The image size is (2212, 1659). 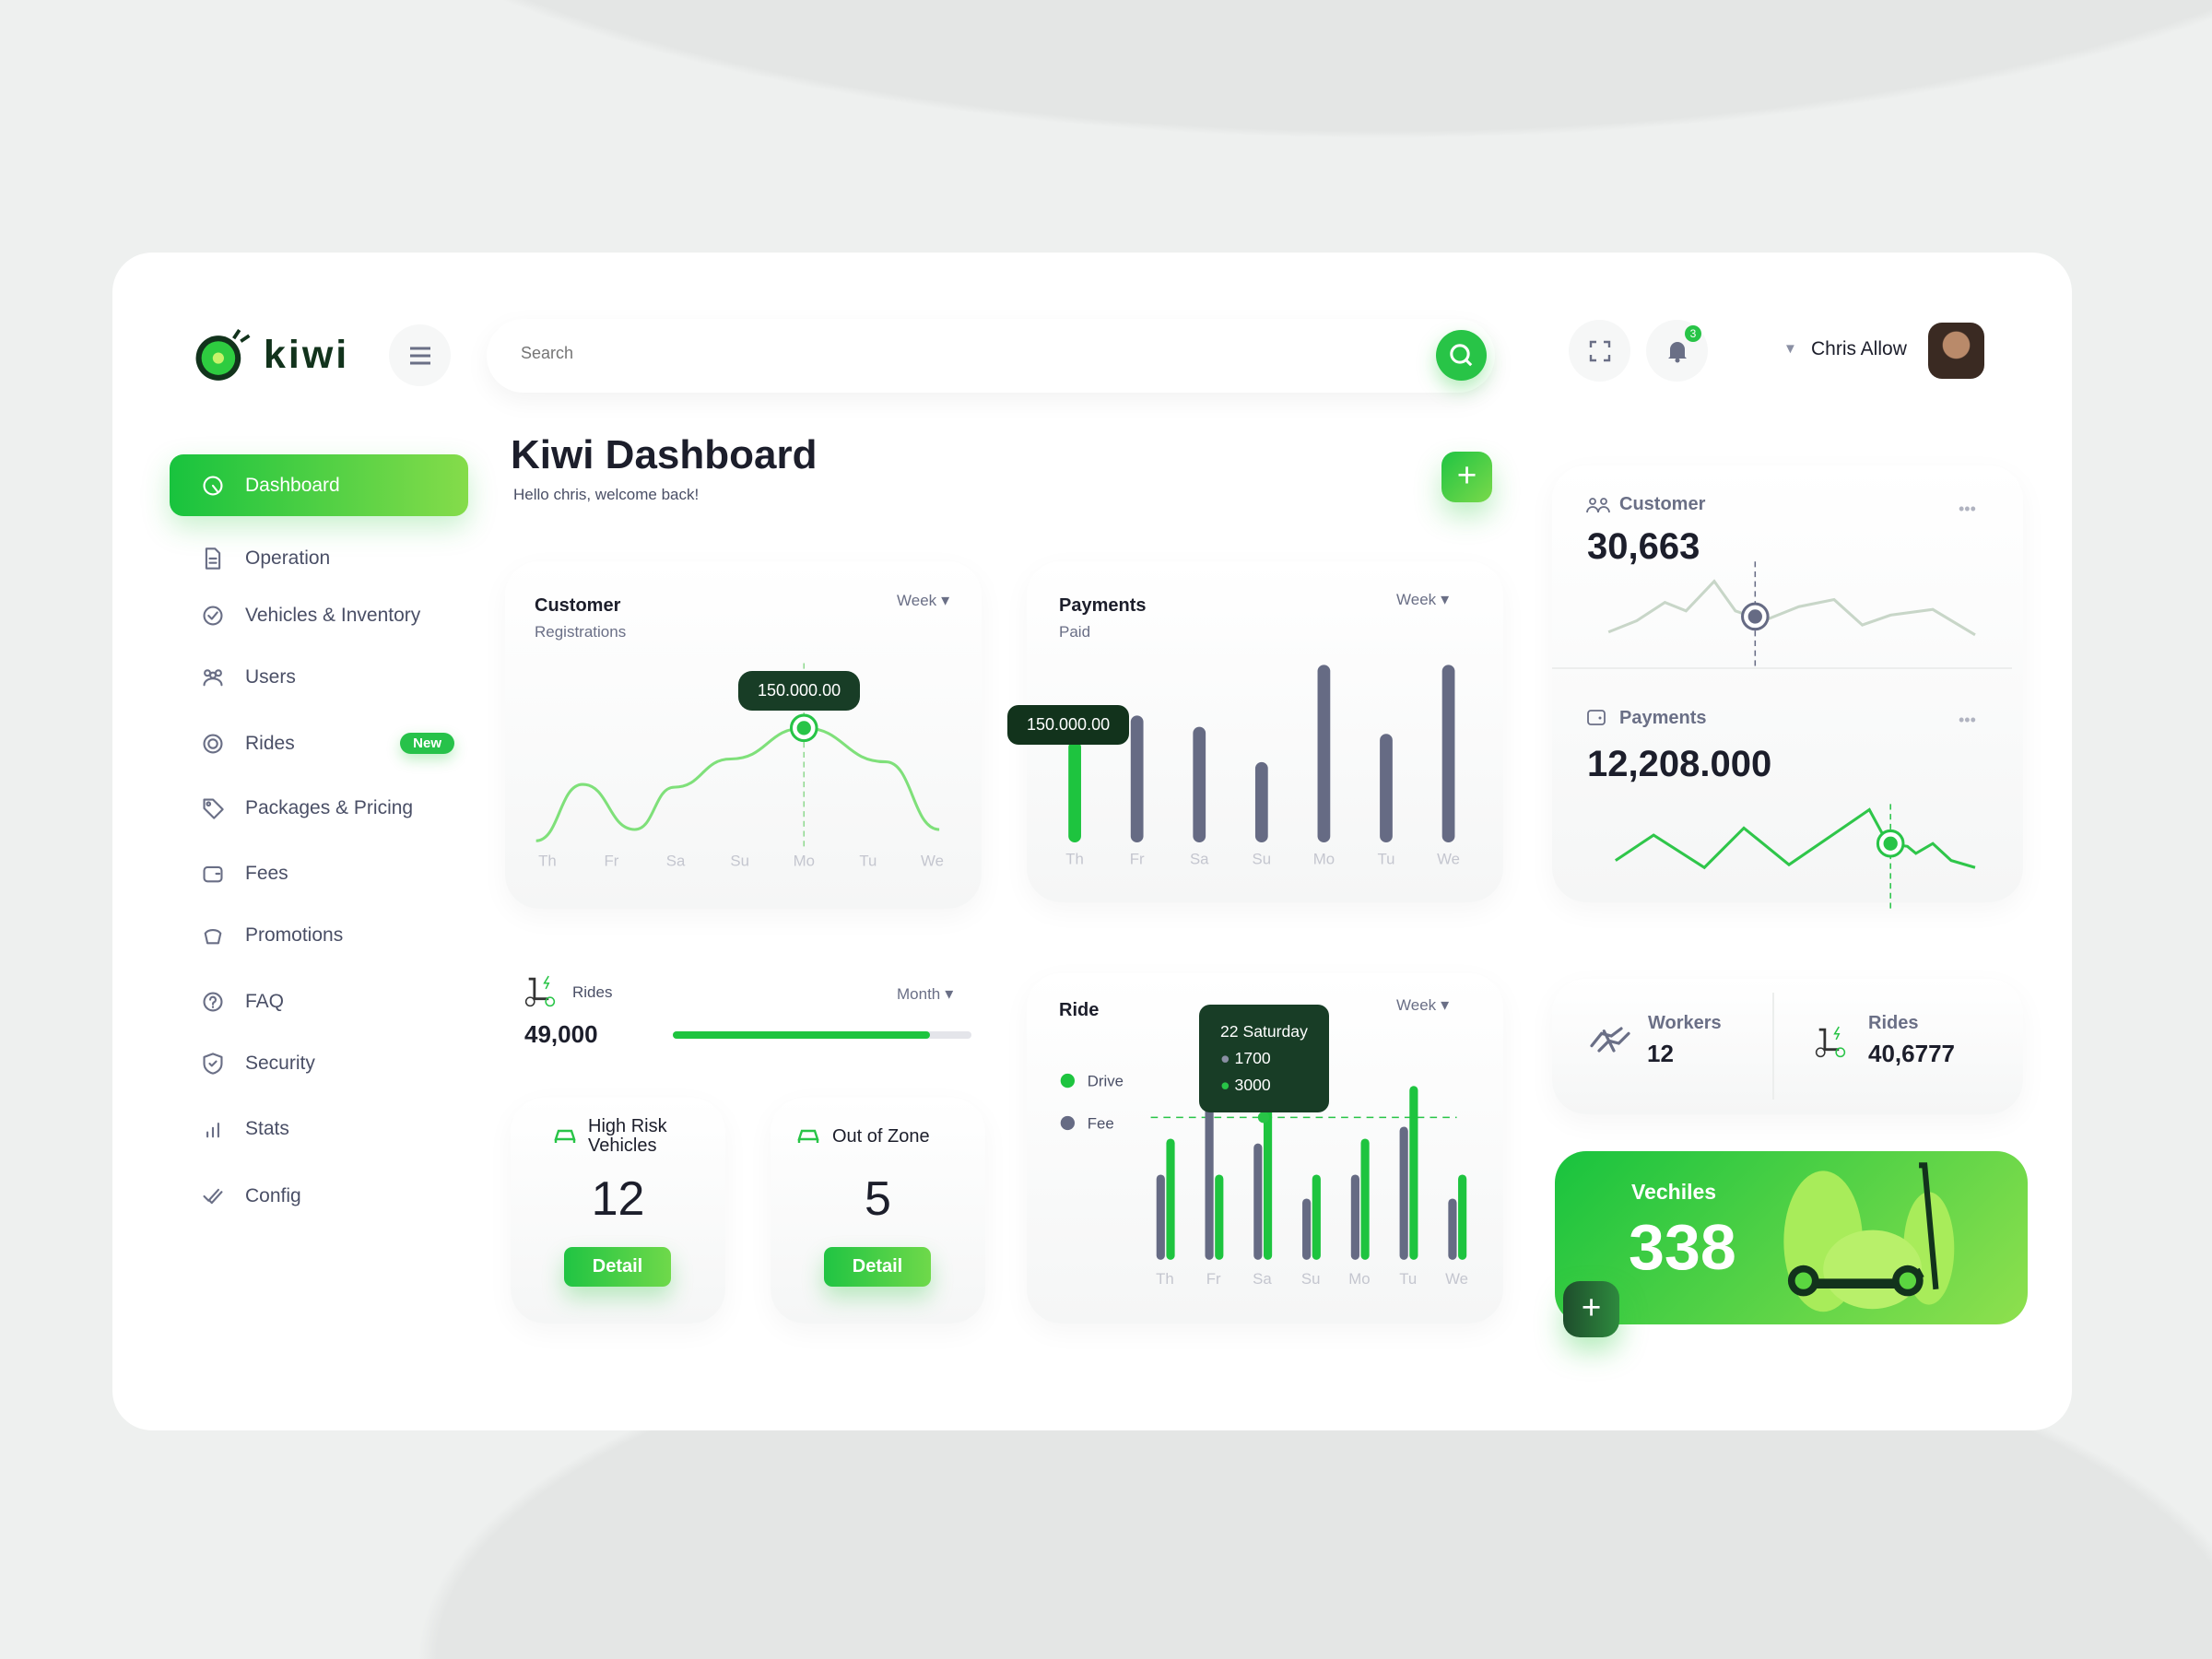 I want to click on search-button, so click(x=1461, y=355).